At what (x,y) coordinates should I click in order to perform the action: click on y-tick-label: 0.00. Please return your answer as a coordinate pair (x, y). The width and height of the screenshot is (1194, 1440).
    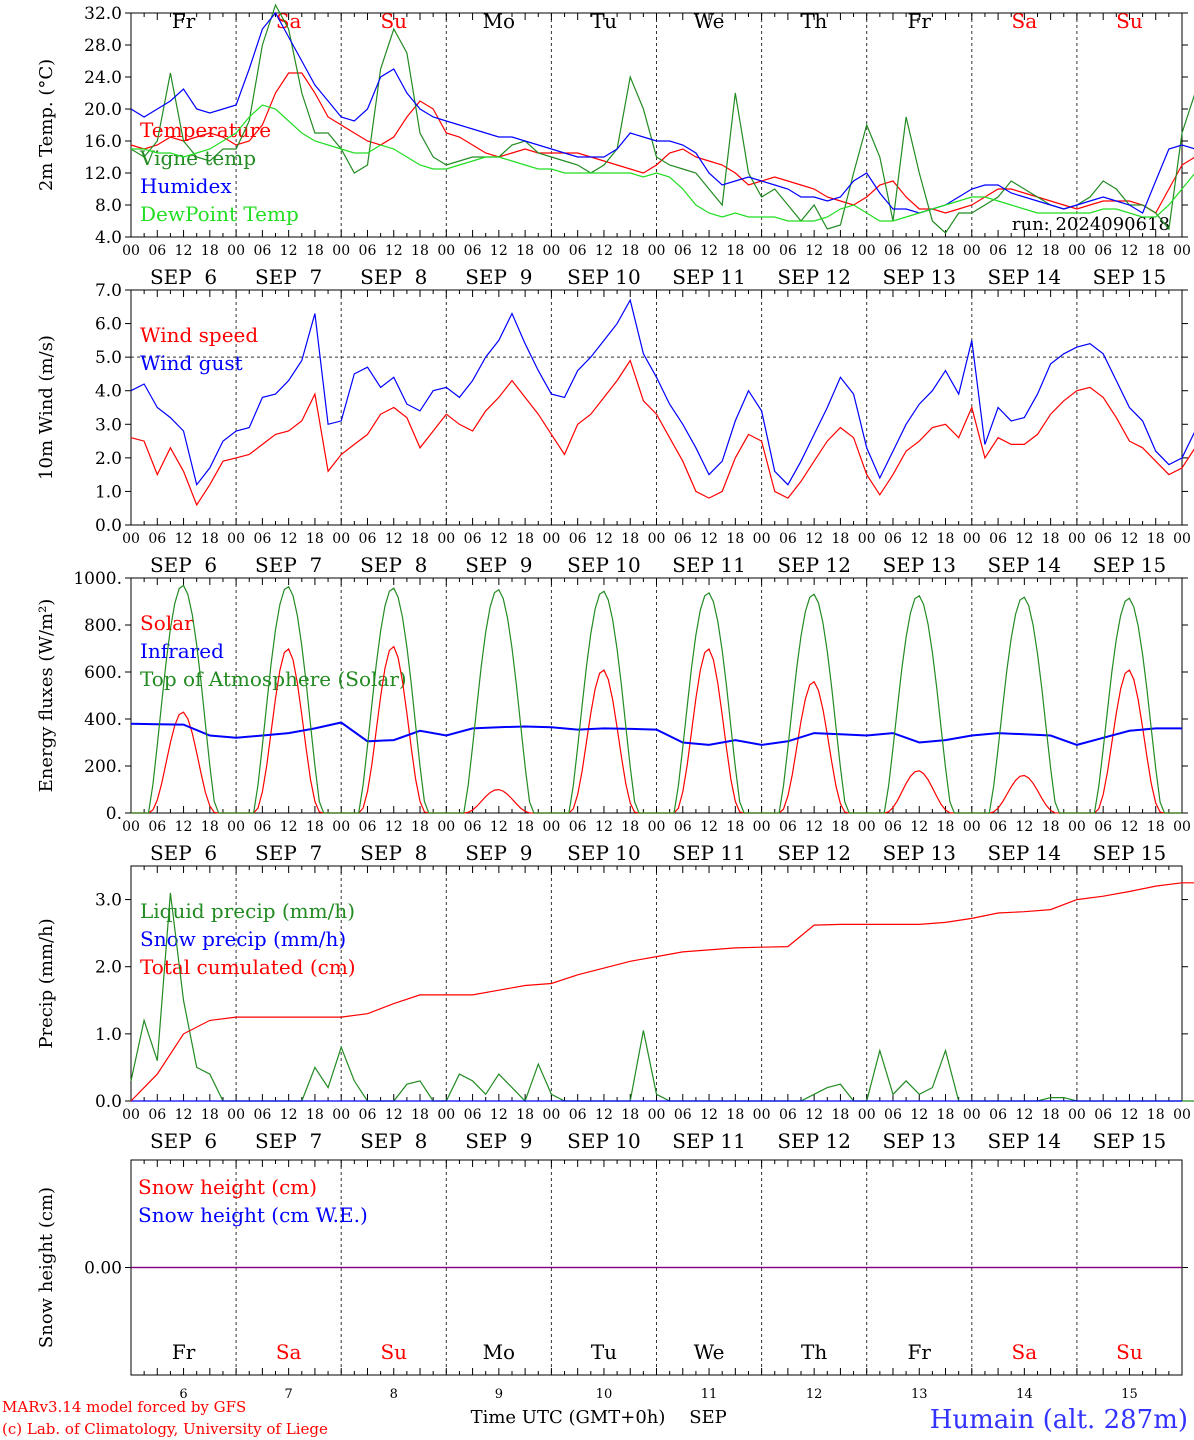
    Looking at the image, I should click on (103, 1269).